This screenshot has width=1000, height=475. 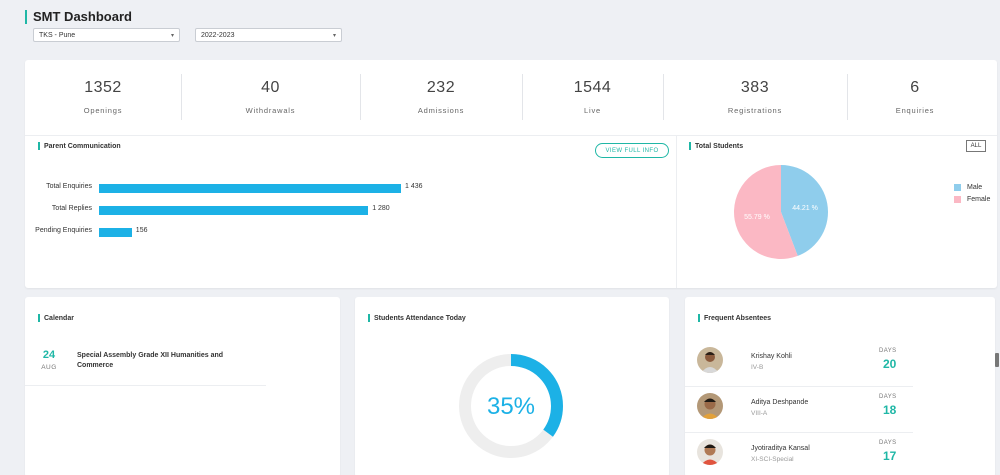 I want to click on absentee-row: Krishay Kohli IV-B DAYS 20, so click(x=799, y=361).